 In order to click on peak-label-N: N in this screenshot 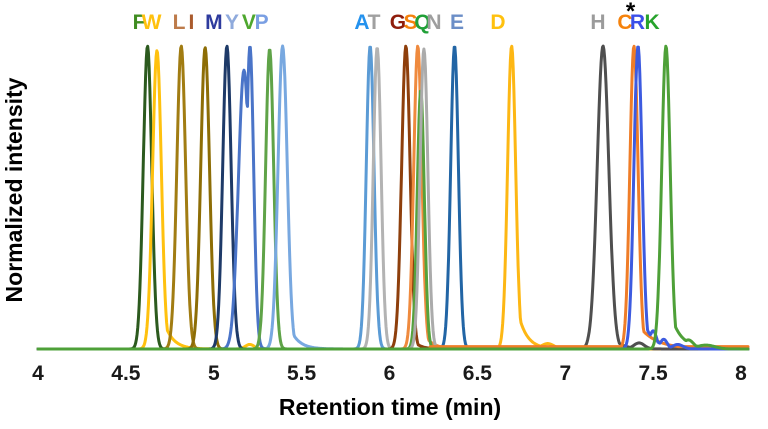, I will do `click(433, 22)`.